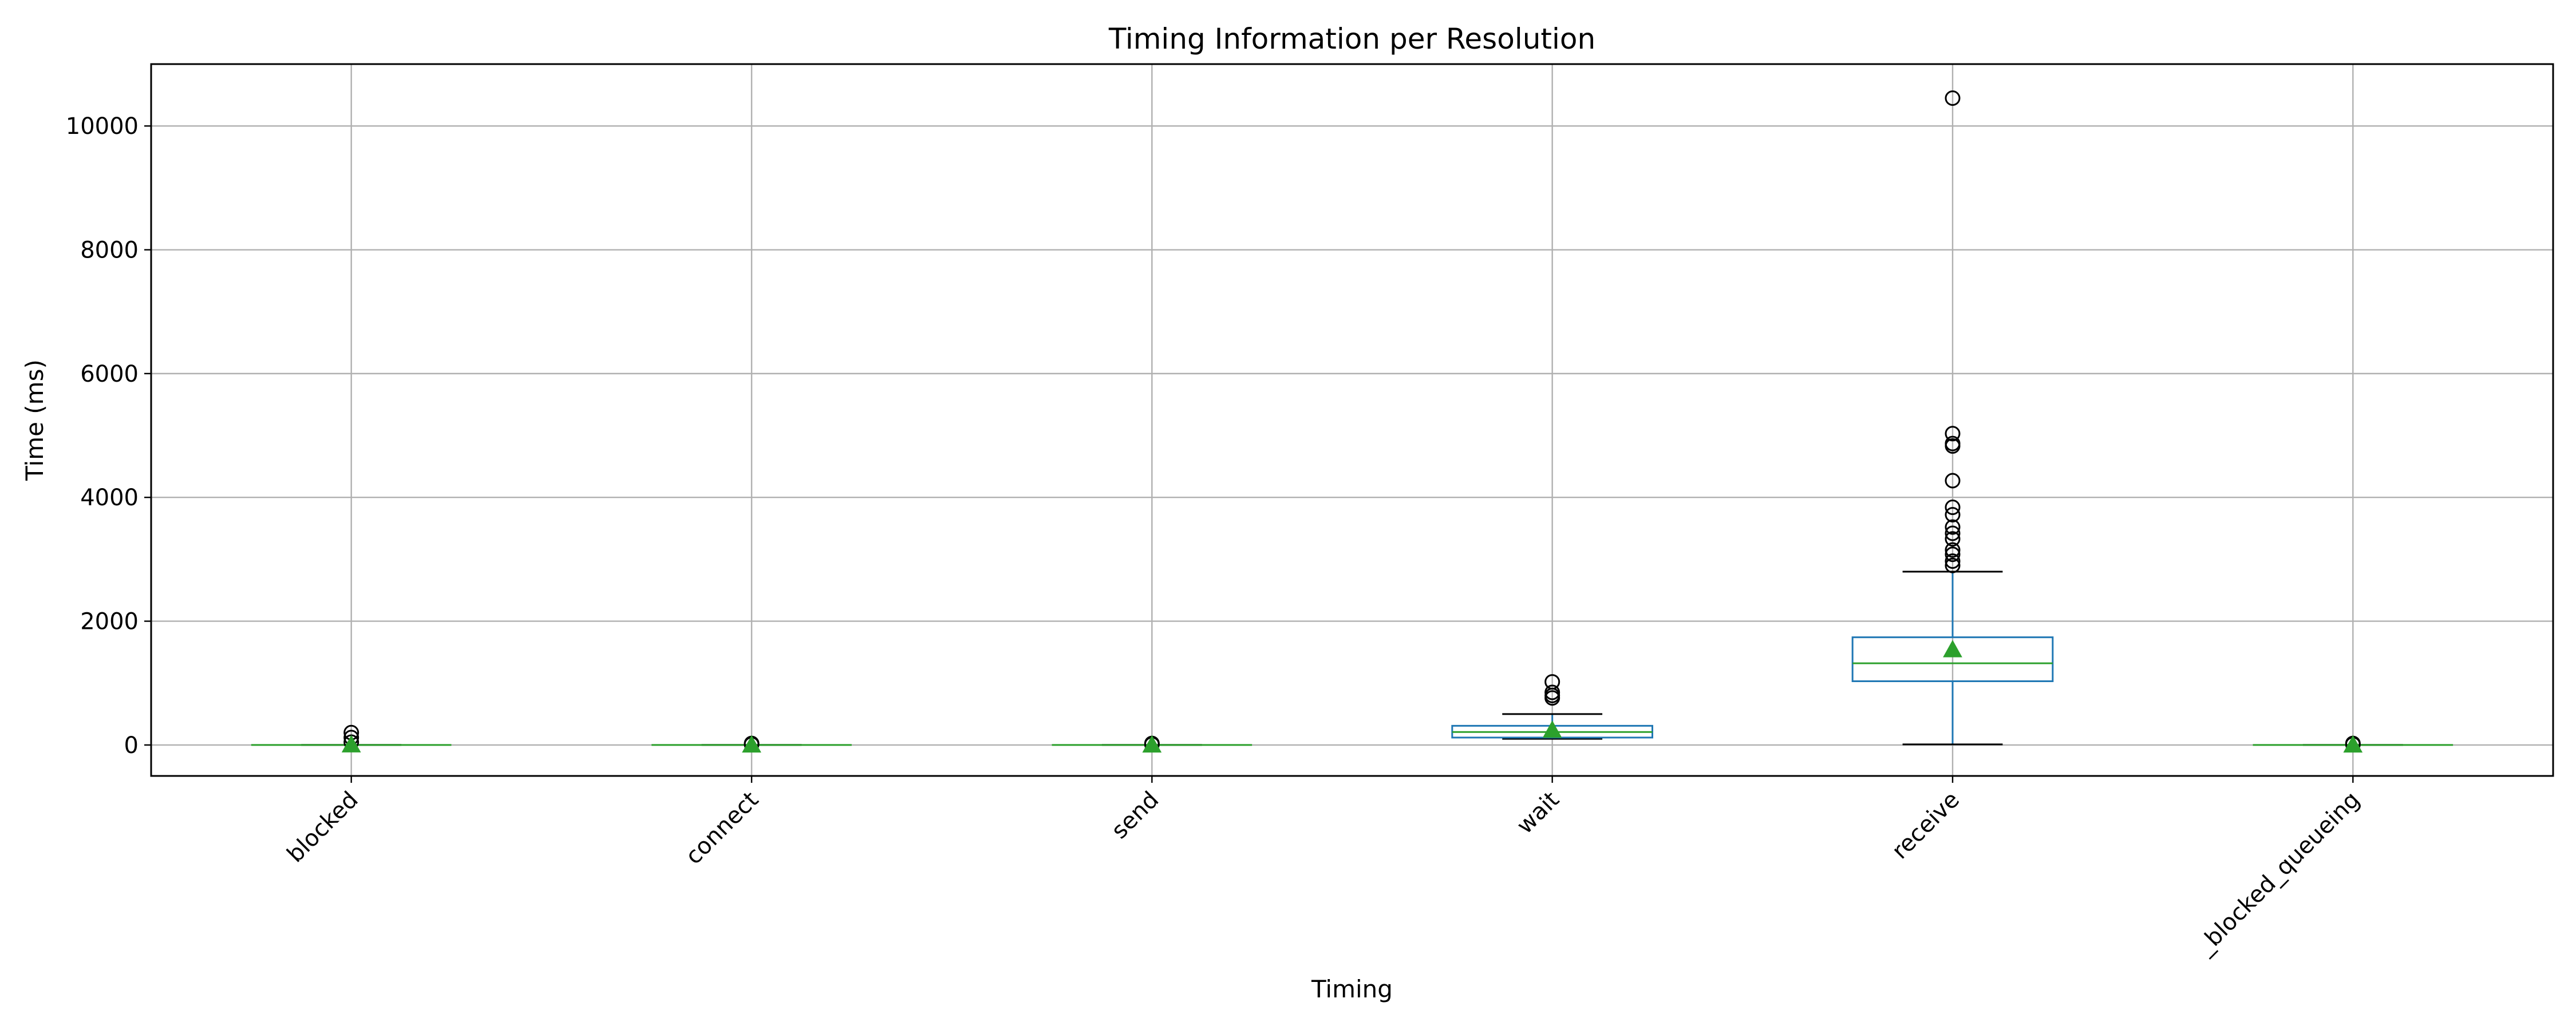 The image size is (2576, 1030). I want to click on box-connect, so click(751, 744).